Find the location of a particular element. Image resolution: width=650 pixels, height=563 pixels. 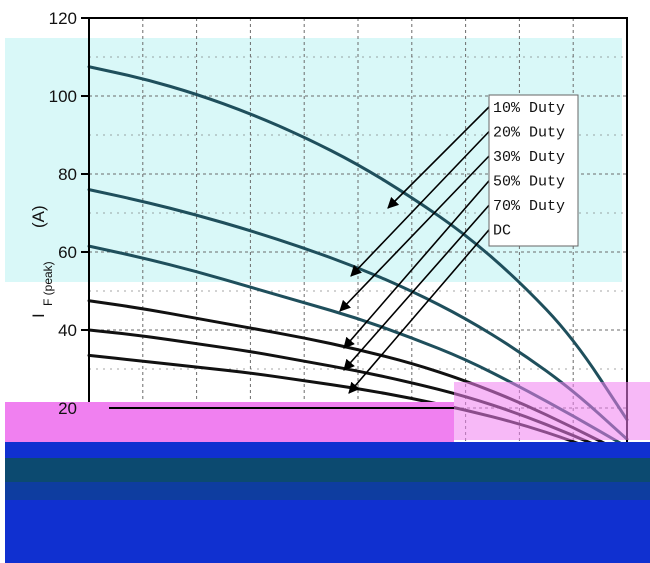

blue-stripe is located at coordinates (327, 491).